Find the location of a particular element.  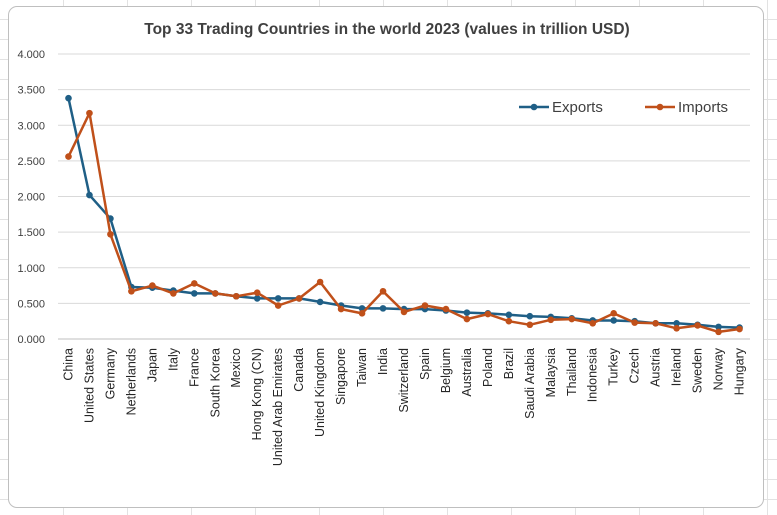

x-category-label: Turkey is located at coordinates (614, 366).